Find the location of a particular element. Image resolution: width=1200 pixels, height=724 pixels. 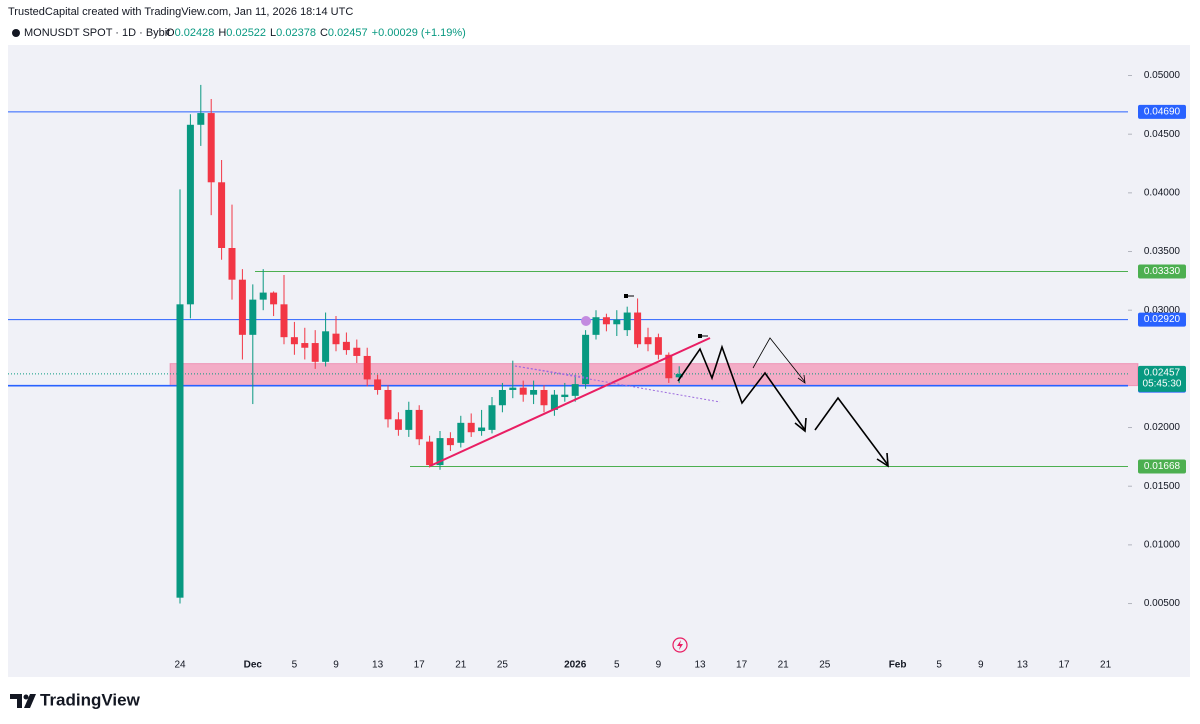

x-tick-label: 2026 is located at coordinates (575, 665).